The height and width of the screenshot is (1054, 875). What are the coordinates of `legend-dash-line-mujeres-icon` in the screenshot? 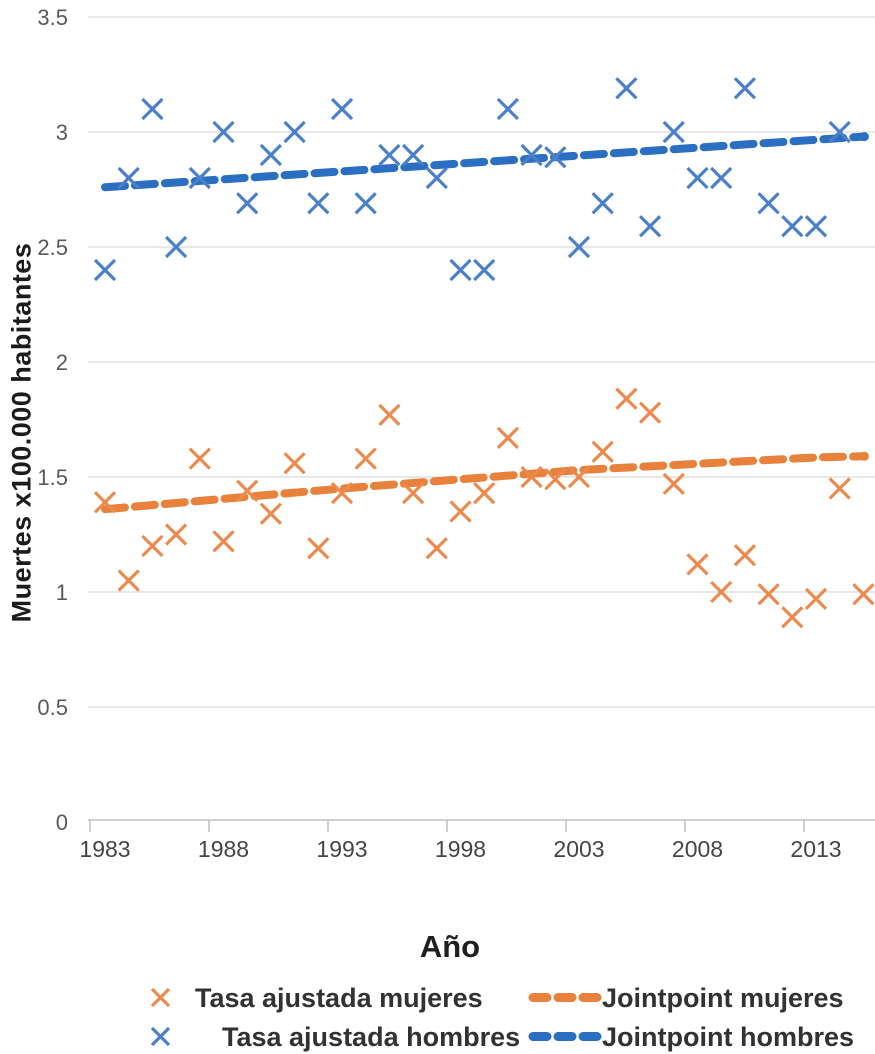 It's located at (565, 997).